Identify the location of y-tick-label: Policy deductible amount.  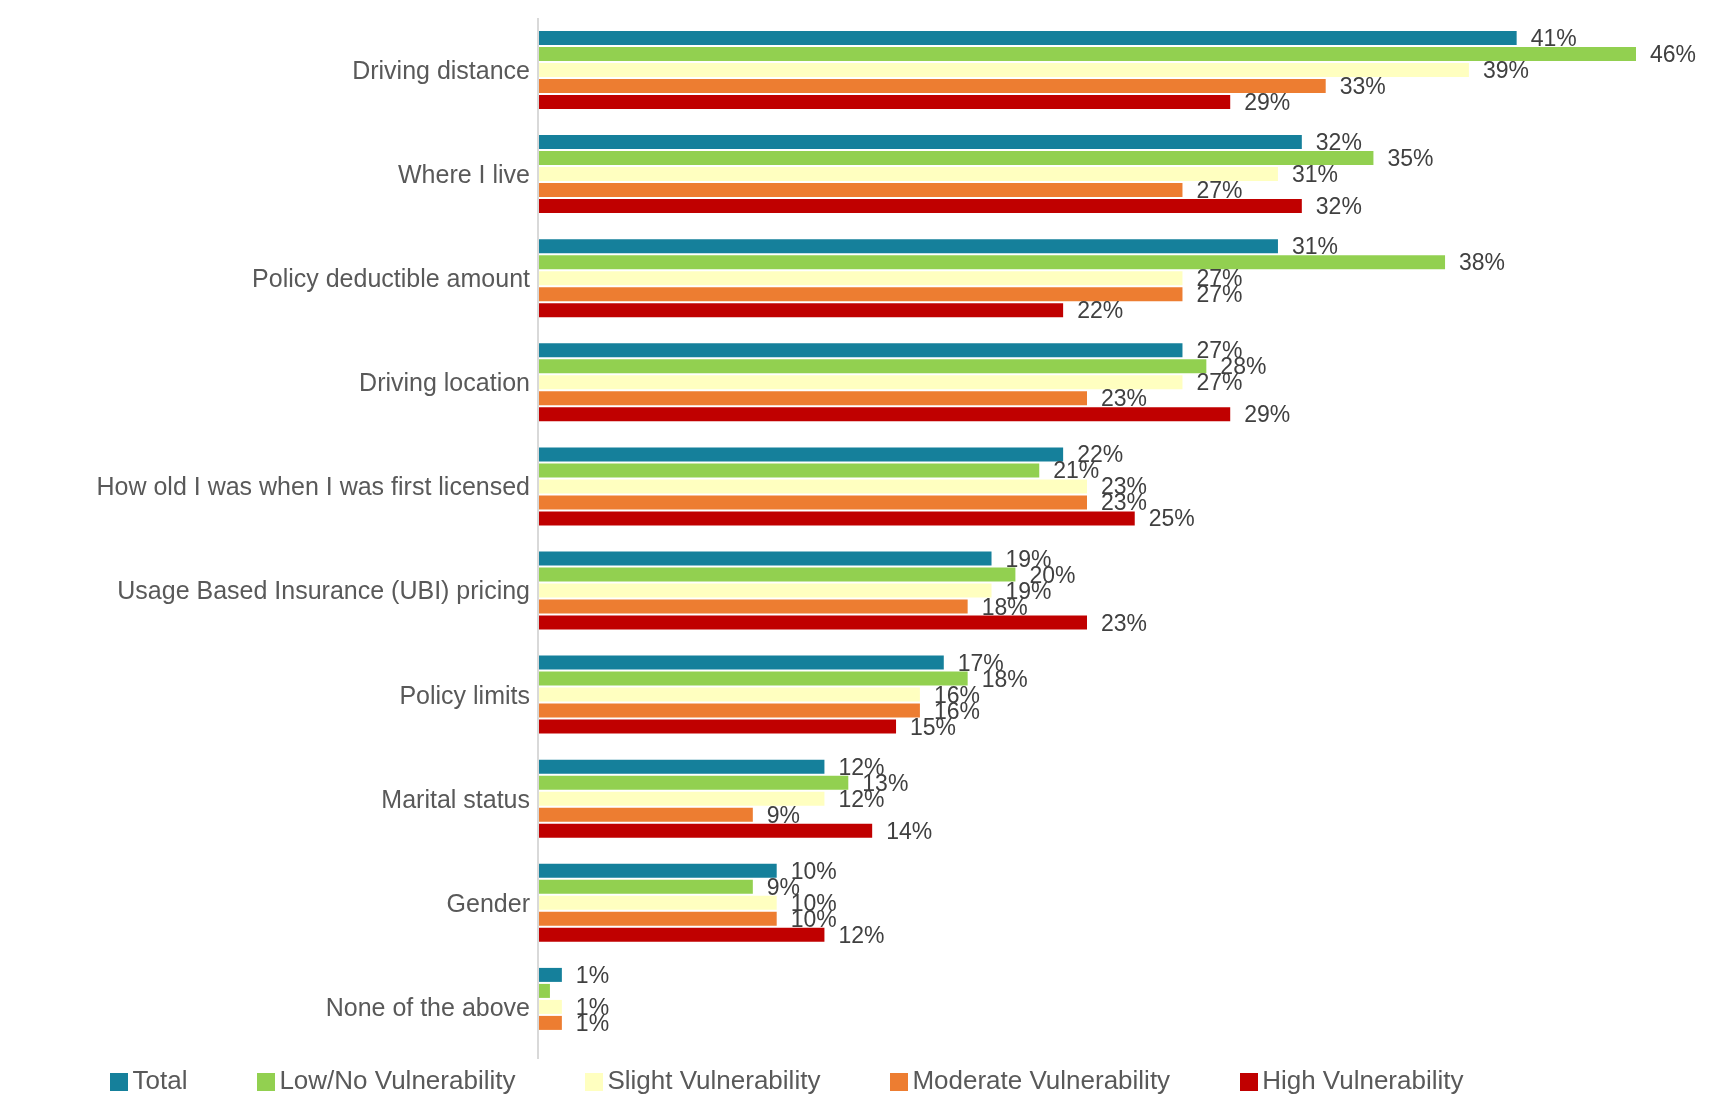
(391, 278).